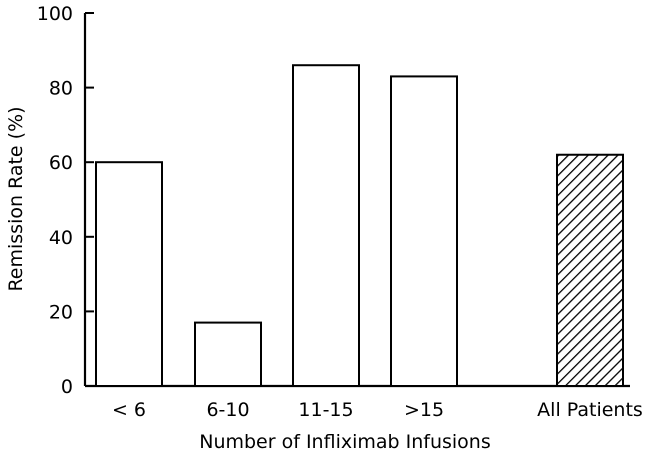 The image size is (660, 457). Describe the element at coordinates (377, 410) in the screenshot. I see `x-tick-labels: < 6 6-10 11-15 >15 All Patients` at that location.